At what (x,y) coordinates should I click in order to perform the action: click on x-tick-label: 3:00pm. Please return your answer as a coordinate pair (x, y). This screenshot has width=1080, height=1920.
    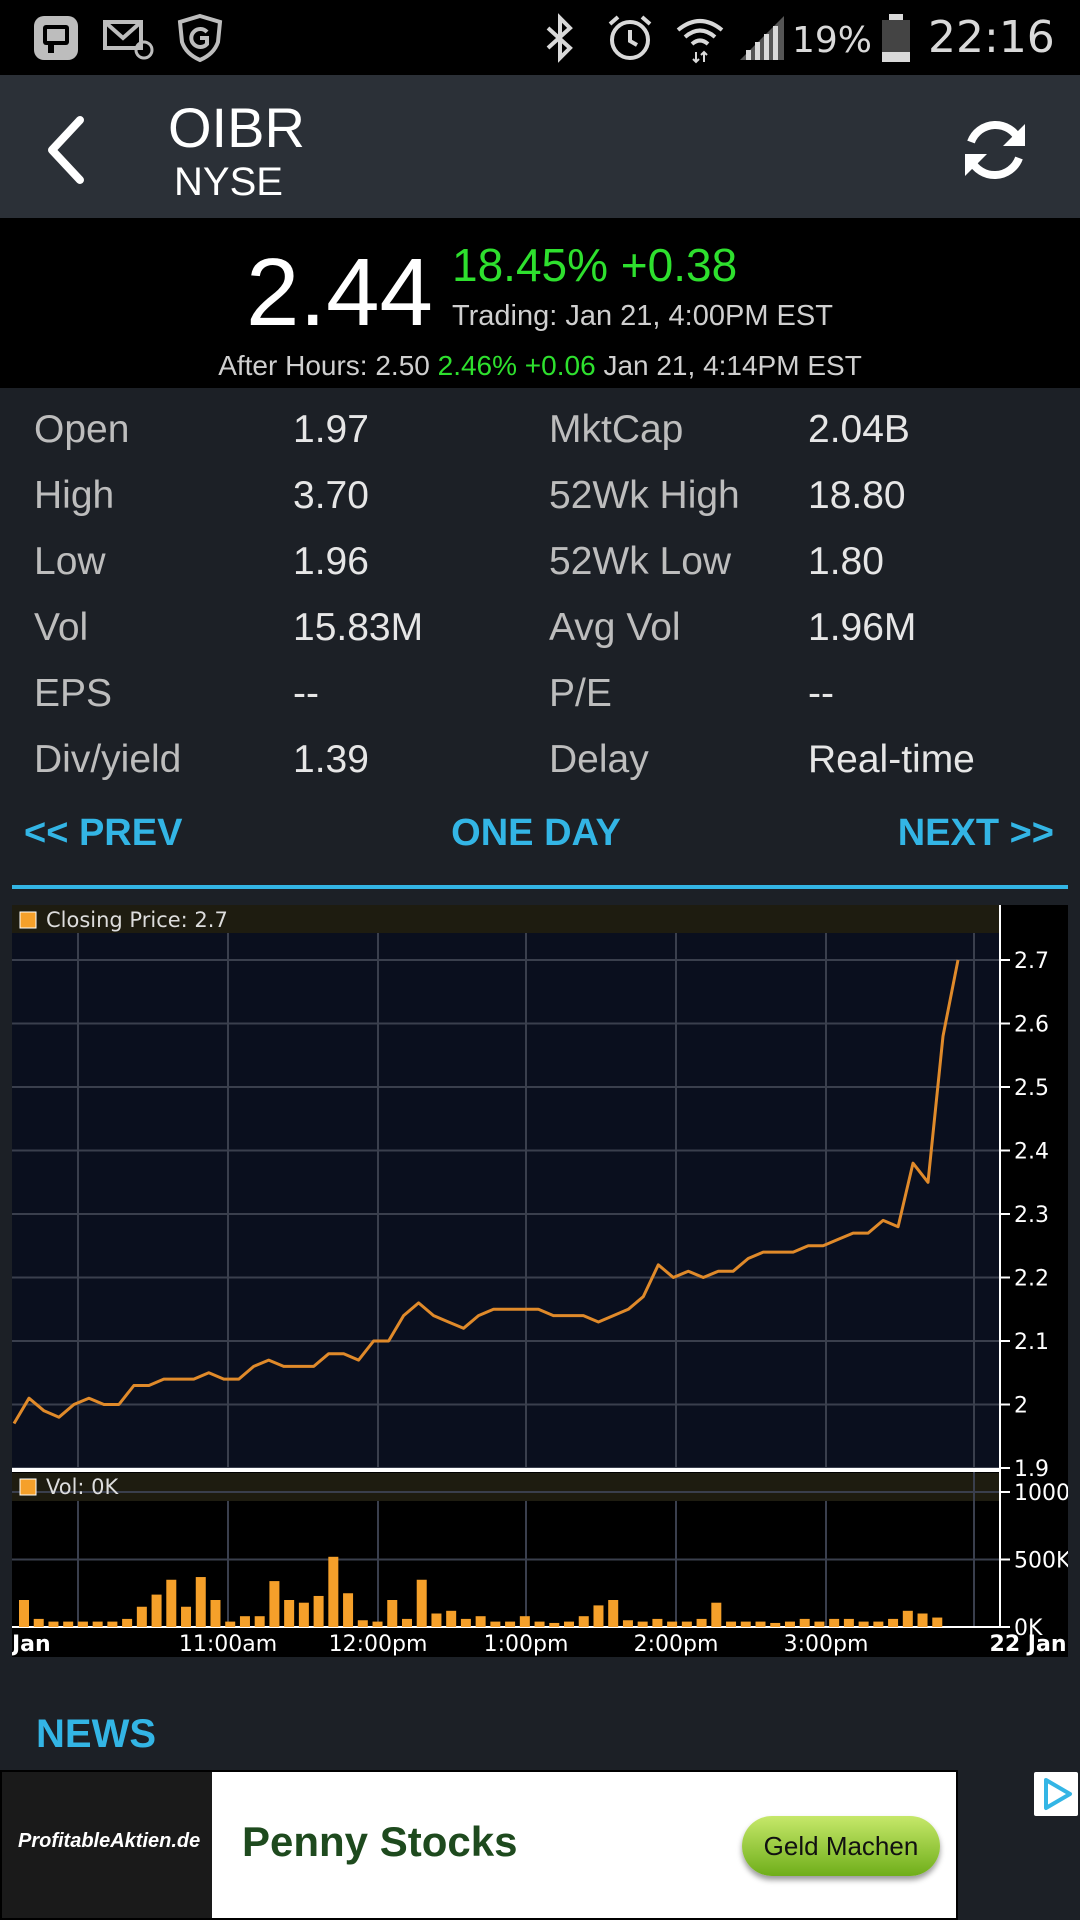
    Looking at the image, I should click on (826, 1644).